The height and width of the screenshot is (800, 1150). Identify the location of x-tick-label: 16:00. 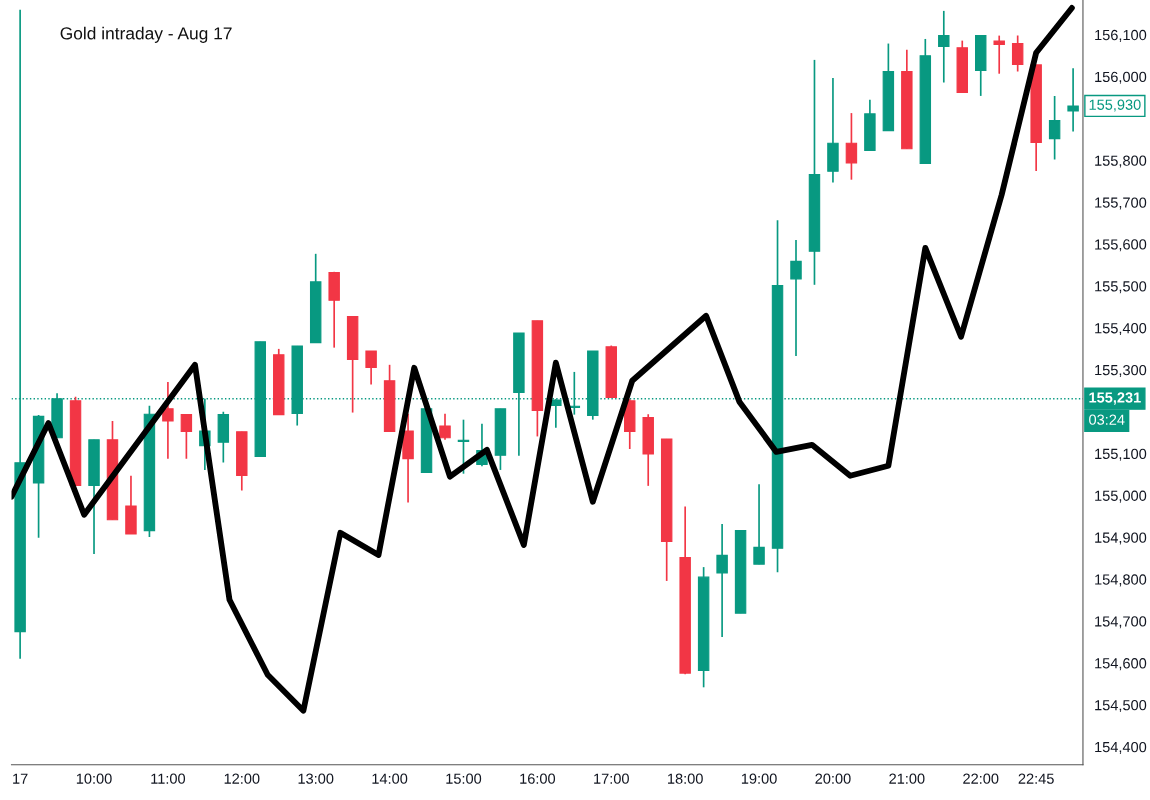
(538, 778).